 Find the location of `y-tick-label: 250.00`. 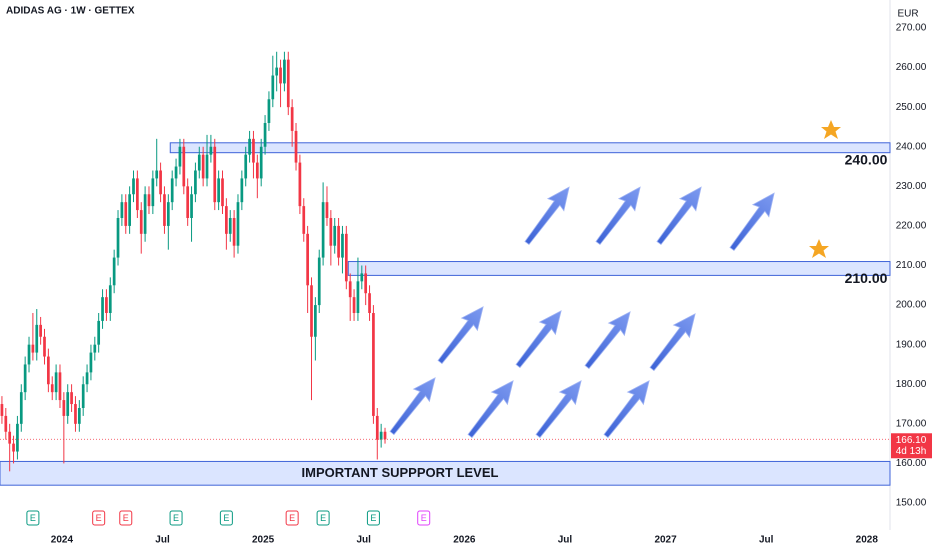

y-tick-label: 250.00 is located at coordinates (911, 107).